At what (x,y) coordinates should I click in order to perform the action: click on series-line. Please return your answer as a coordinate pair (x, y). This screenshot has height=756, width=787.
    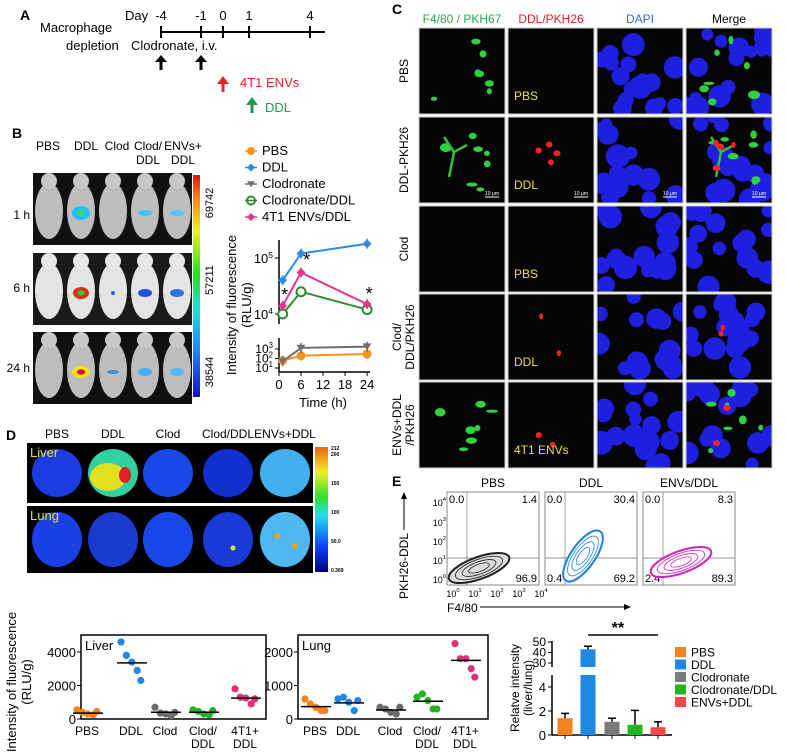
    Looking at the image, I should click on (325, 357).